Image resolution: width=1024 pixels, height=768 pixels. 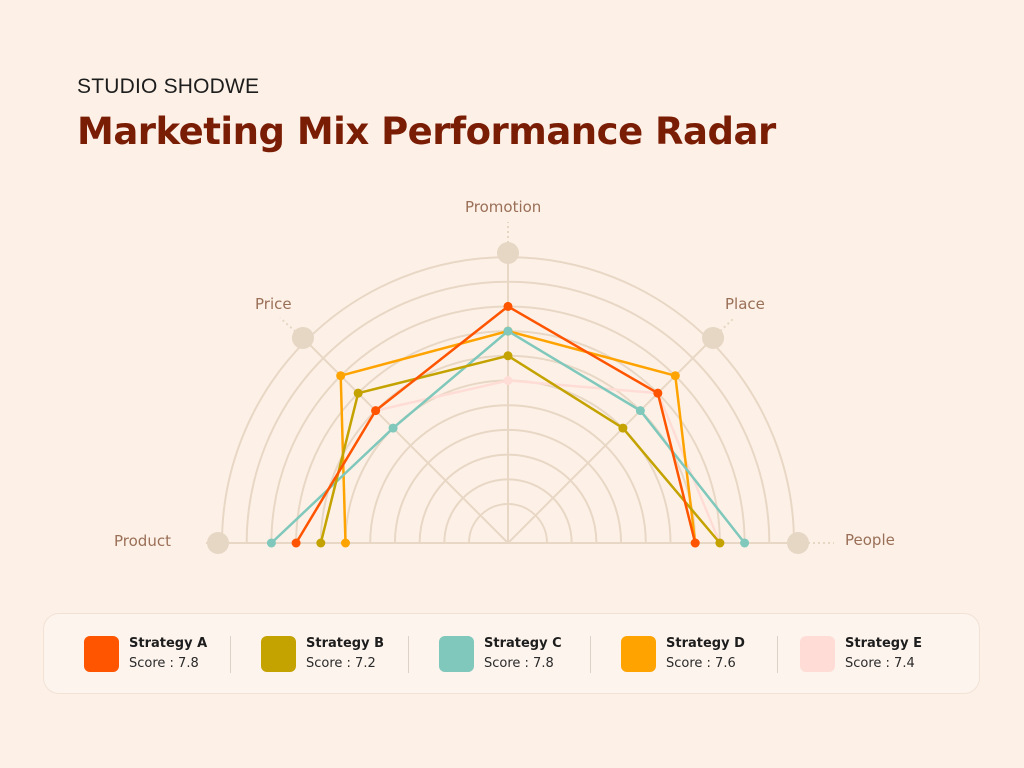 What do you see at coordinates (880, 663) in the screenshot?
I see `legend-item-score: Score : 7.4` at bounding box center [880, 663].